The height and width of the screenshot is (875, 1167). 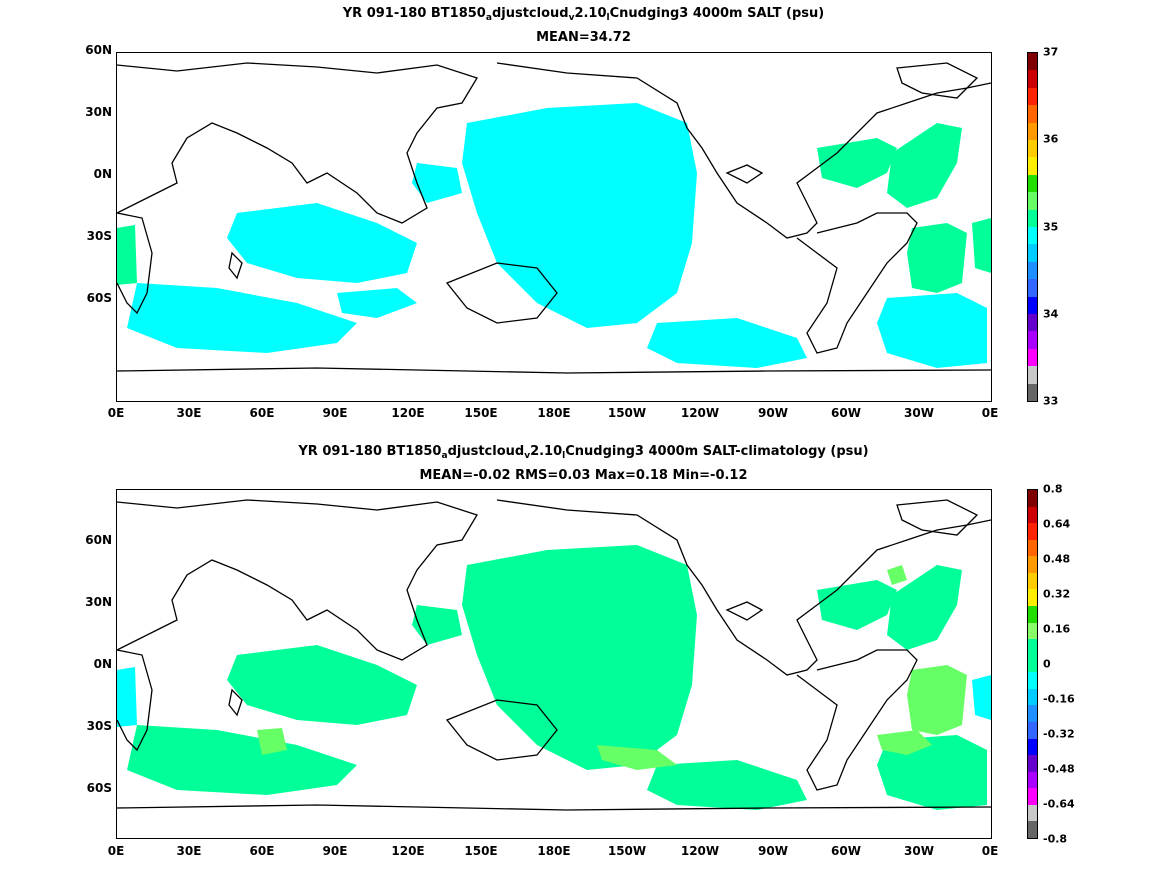 What do you see at coordinates (1047, 664) in the screenshot?
I see `panel2-colorbar-label: 0` at bounding box center [1047, 664].